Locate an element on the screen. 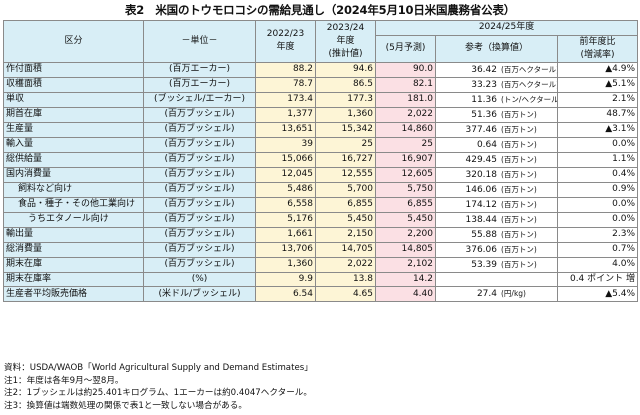 The height and width of the screenshot is (415, 640). value-change: 48.7% is located at coordinates (597, 114).